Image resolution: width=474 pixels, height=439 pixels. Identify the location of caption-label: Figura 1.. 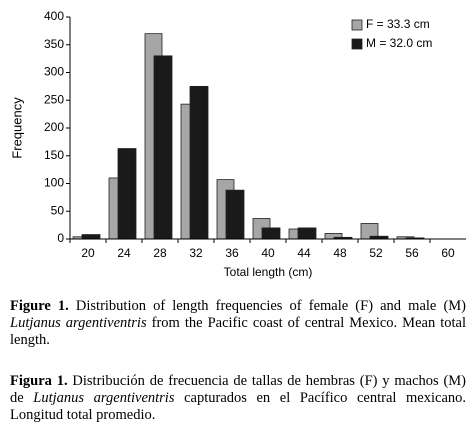
(39, 381).